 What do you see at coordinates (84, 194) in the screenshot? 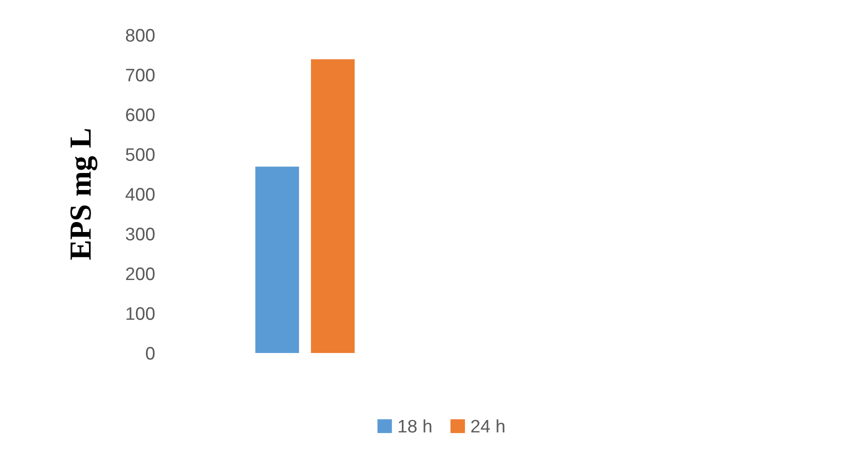
I see `y-axis-title: EPS mg L` at bounding box center [84, 194].